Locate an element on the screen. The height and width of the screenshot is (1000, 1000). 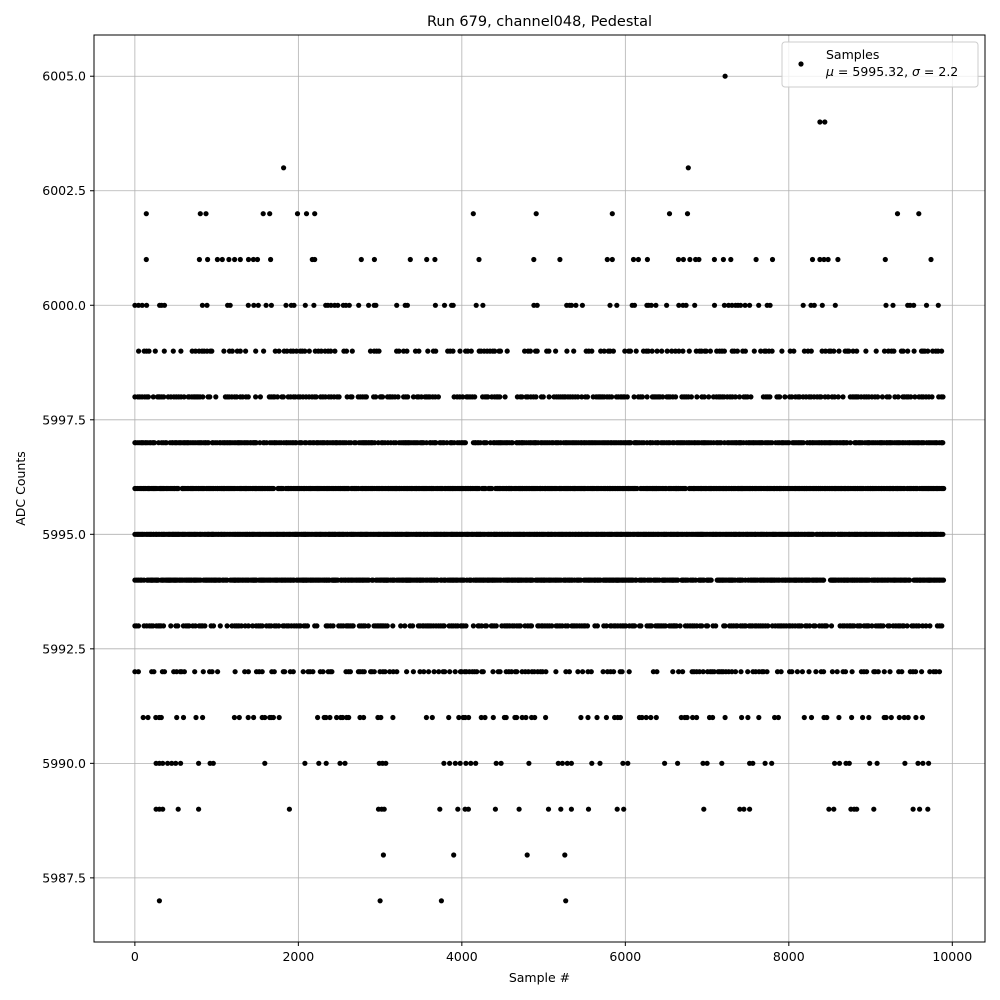
x-tick-label: 6000 is located at coordinates (625, 956).